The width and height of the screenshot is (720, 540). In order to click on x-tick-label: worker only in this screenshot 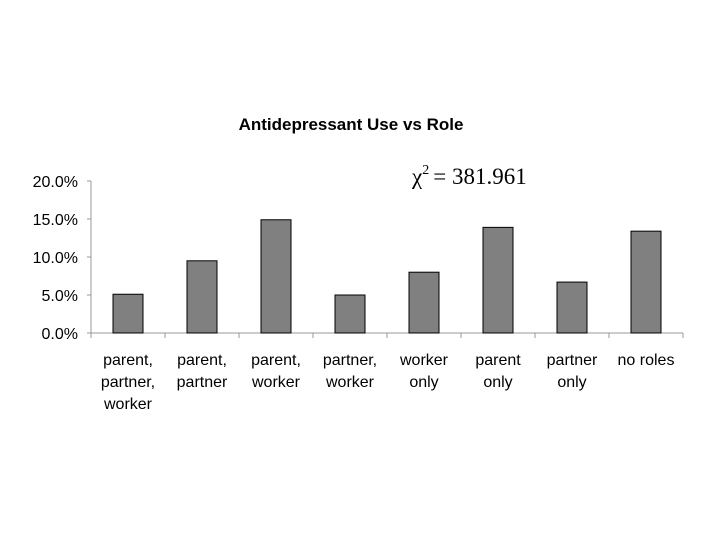, I will do `click(424, 371)`.